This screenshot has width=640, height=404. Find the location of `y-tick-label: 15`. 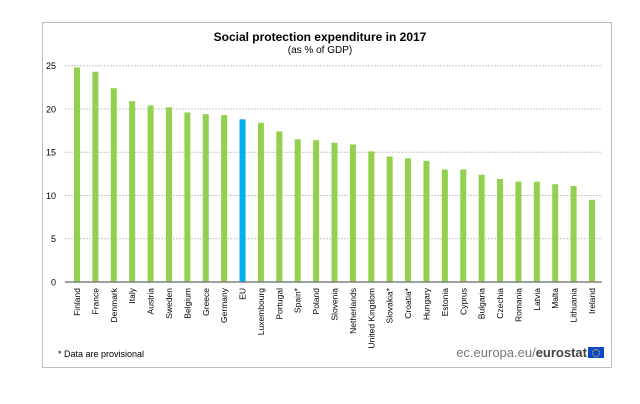

y-tick-label: 15 is located at coordinates (51, 153).